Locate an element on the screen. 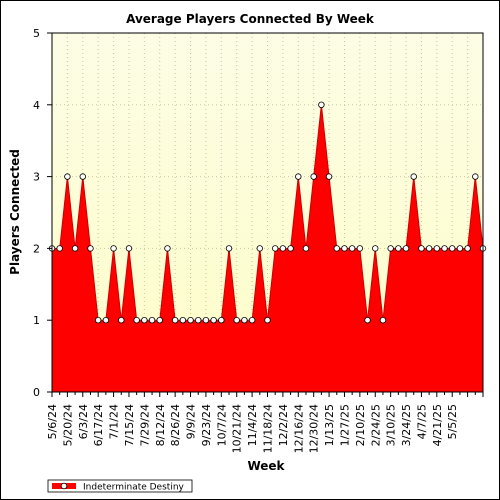 The image size is (500, 500). x-tick-label: 11/4/24 is located at coordinates (252, 425).